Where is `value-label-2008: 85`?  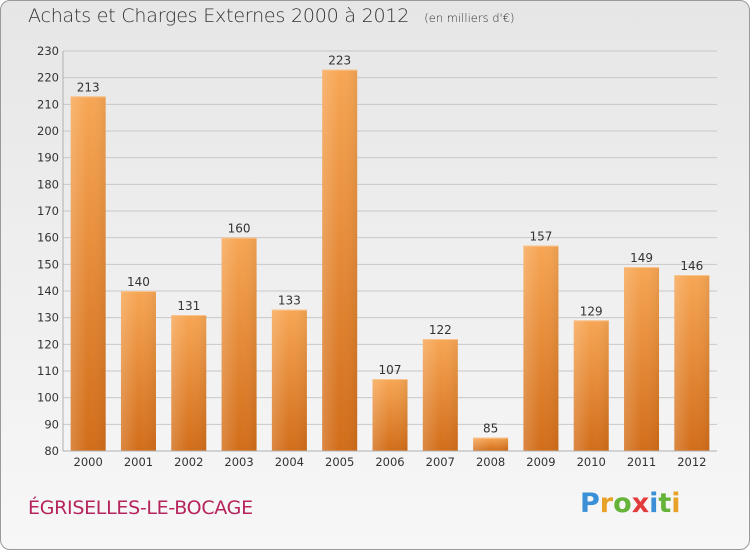 value-label-2008: 85 is located at coordinates (490, 429).